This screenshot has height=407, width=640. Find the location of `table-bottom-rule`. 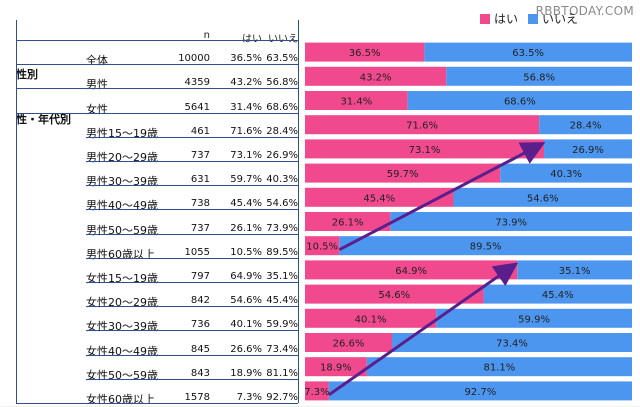

table-bottom-rule is located at coordinates (157, 403).